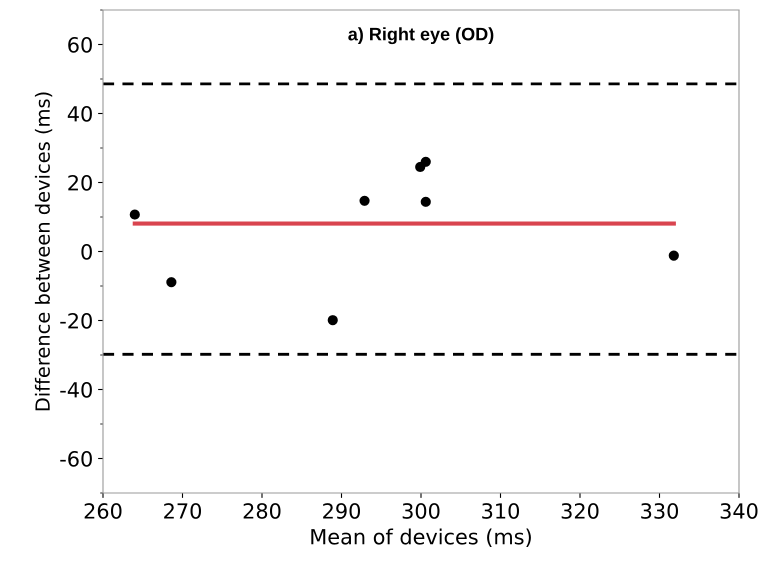  I want to click on x-tick-label: 290, so click(341, 511).